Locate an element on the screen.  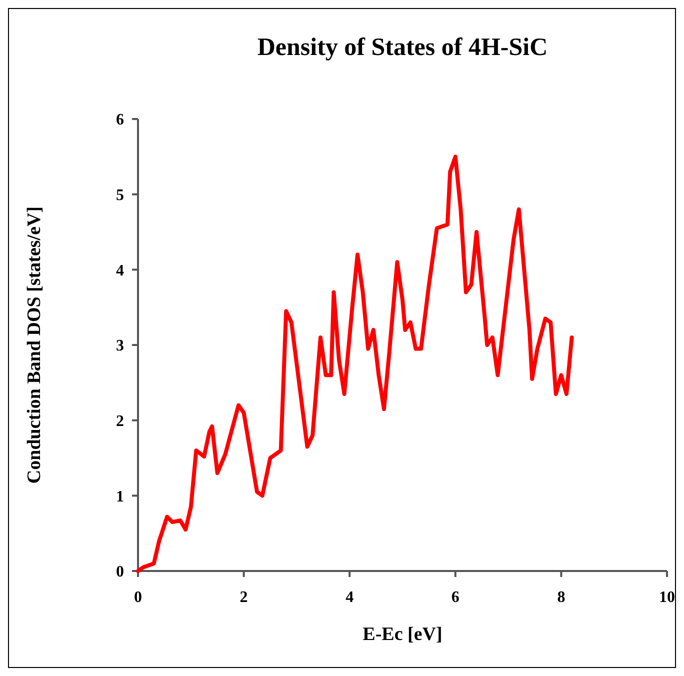
x-tick-label: 8 is located at coordinates (561, 597).